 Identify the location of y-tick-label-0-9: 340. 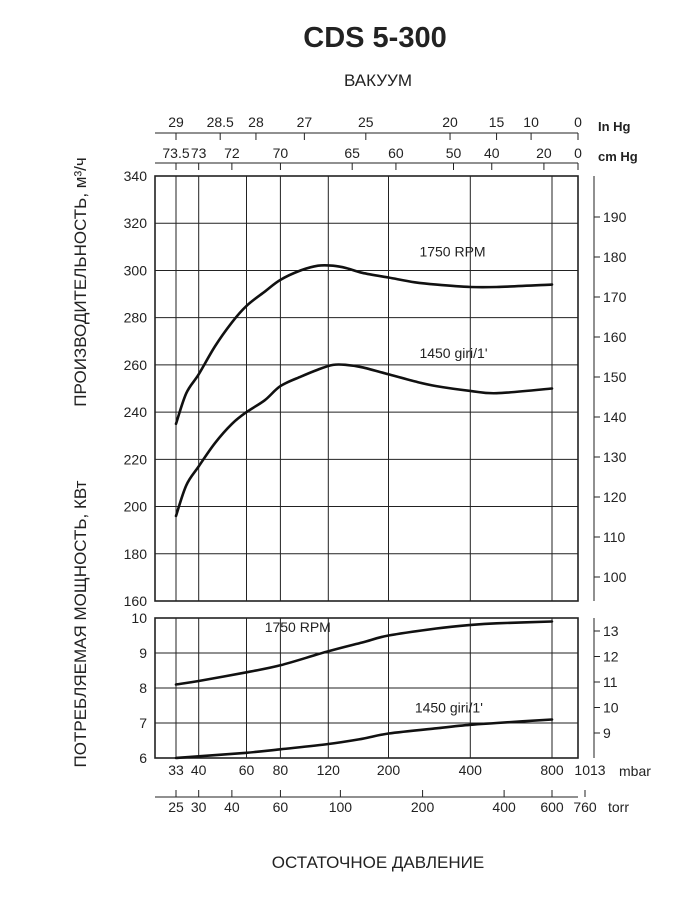
(136, 176).